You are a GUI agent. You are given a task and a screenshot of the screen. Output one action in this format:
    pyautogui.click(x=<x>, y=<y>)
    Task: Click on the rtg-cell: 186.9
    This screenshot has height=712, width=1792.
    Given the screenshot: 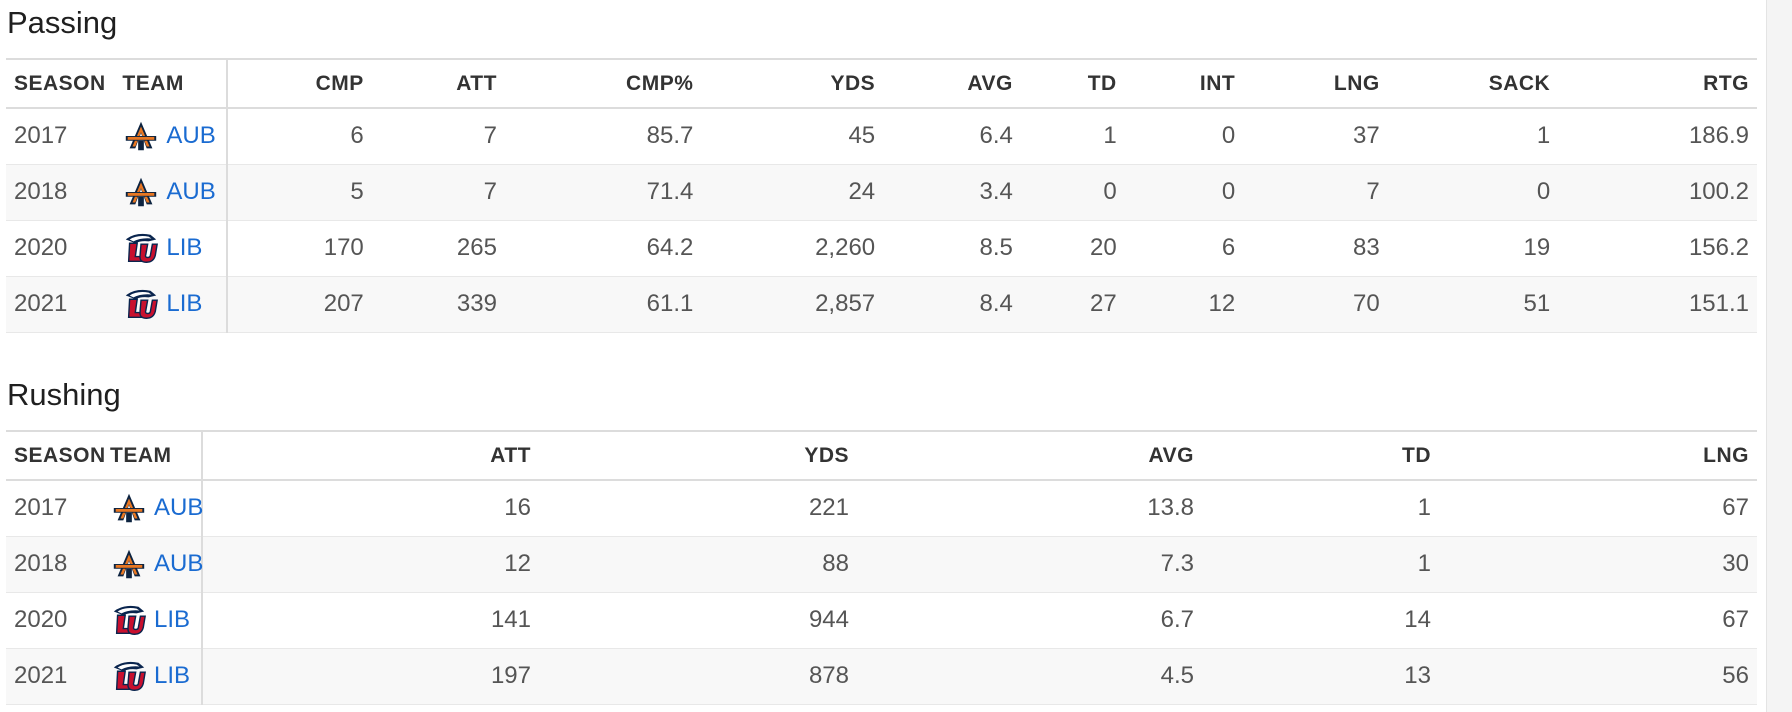 What is the action you would take?
    pyautogui.click(x=1718, y=136)
    